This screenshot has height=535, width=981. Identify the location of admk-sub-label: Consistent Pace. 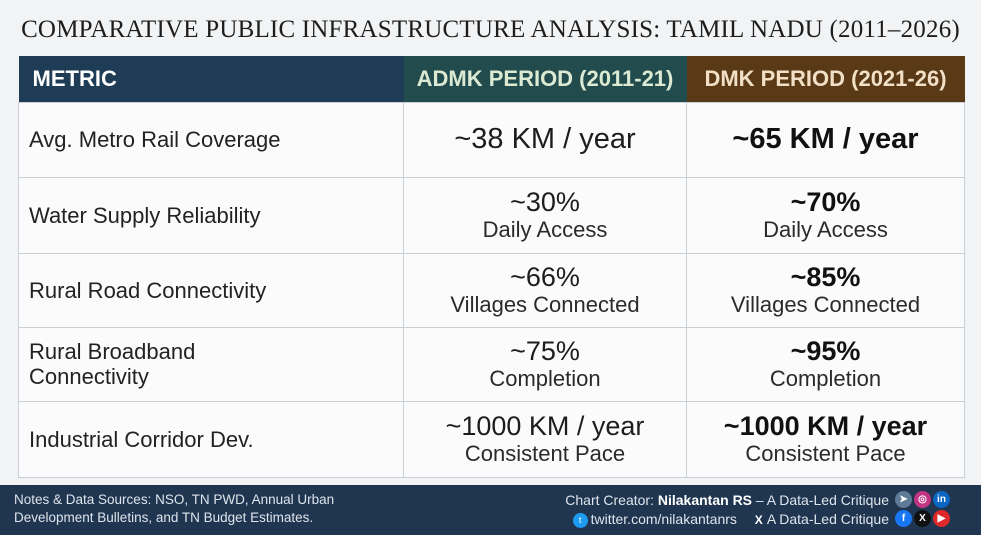
(545, 454).